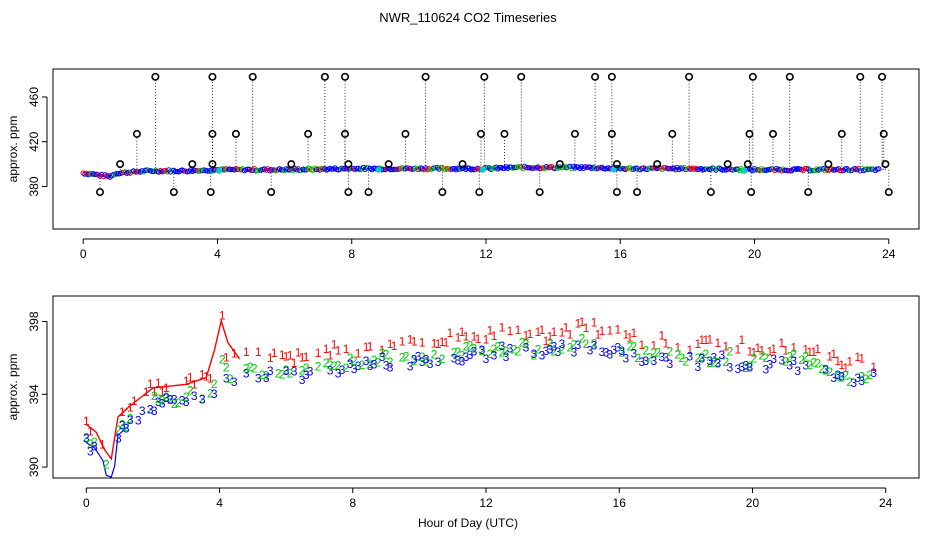  Describe the element at coordinates (620, 503) in the screenshot. I see `x-tick-label: 16` at that location.